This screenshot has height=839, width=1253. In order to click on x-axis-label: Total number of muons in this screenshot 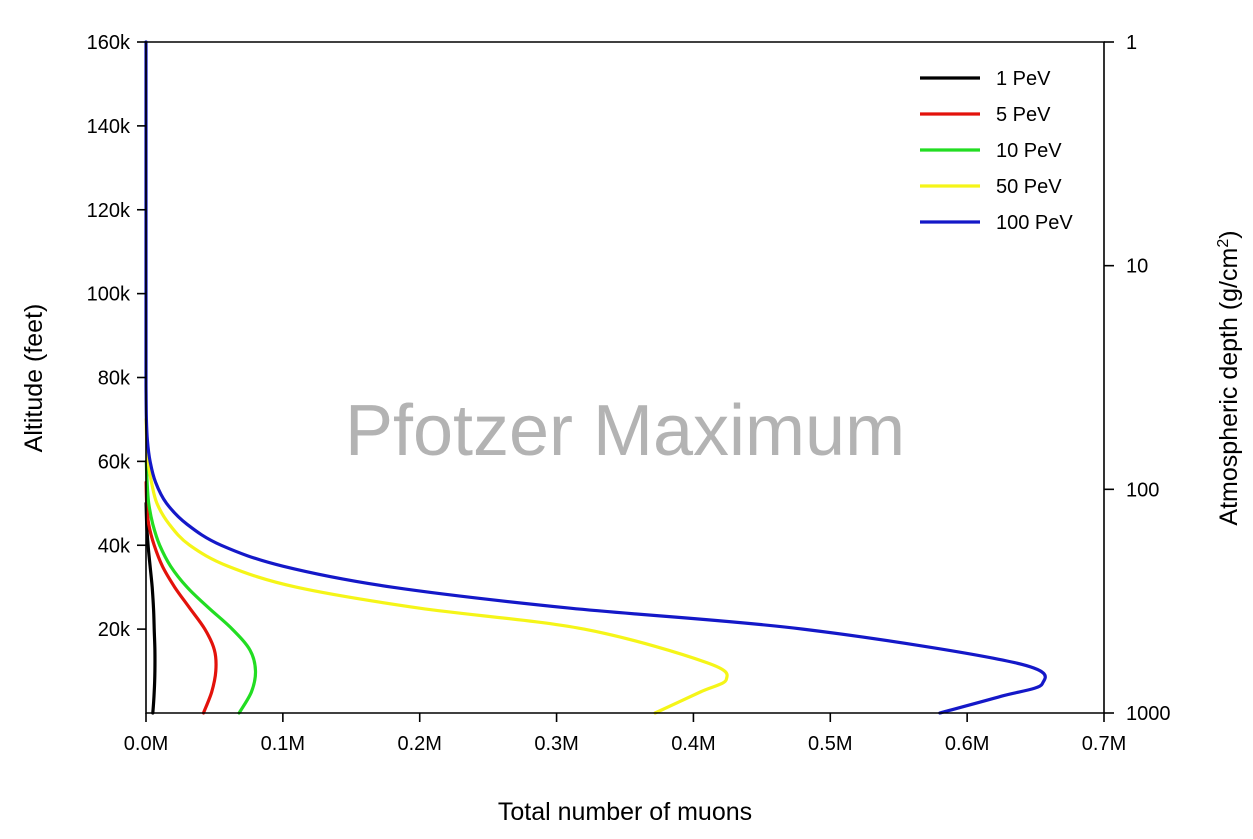, I will do `click(625, 812)`.